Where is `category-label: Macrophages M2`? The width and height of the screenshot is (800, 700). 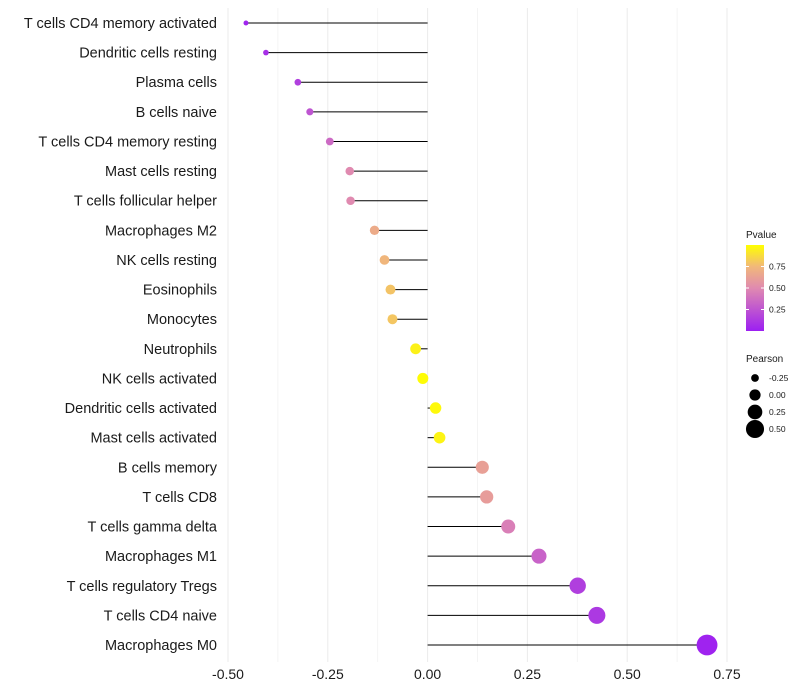
category-label: Macrophages M2 is located at coordinates (161, 231).